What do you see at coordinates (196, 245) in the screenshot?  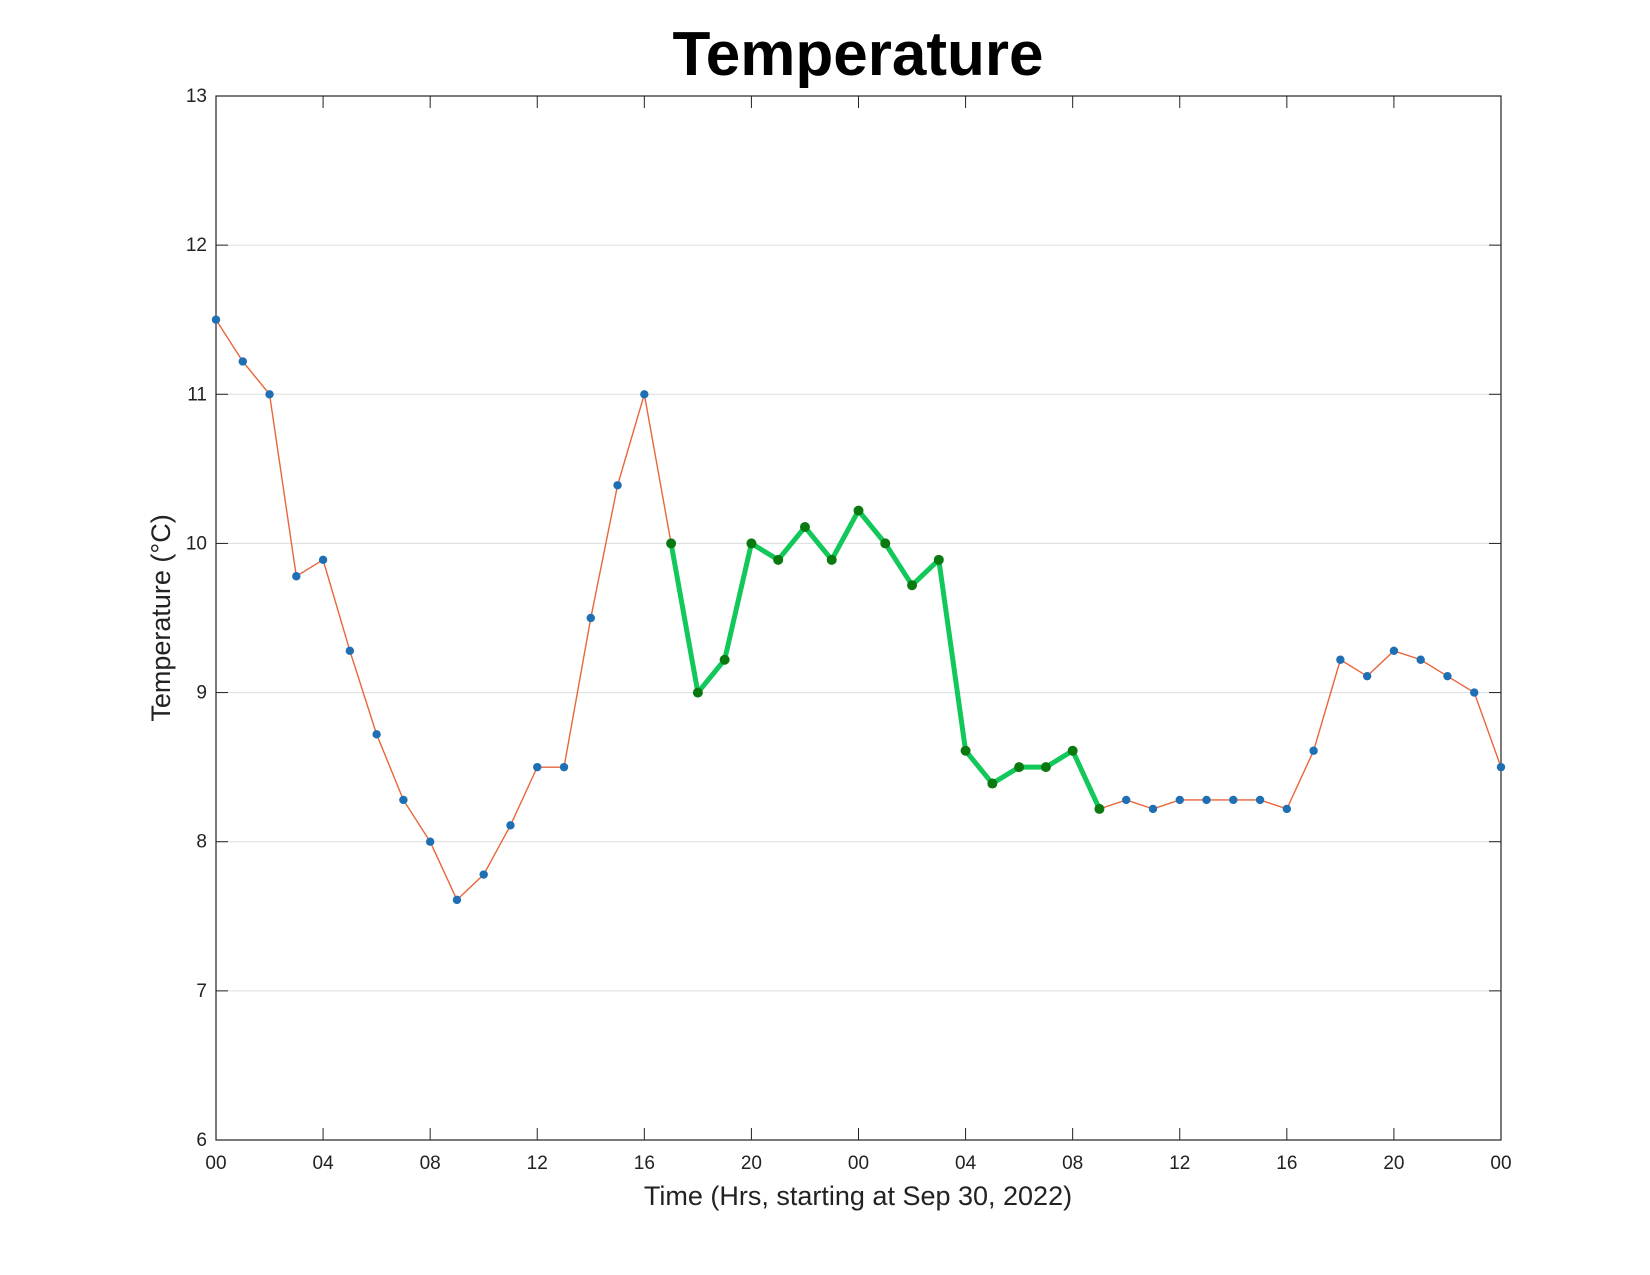 I see `y-tick-label: 12` at bounding box center [196, 245].